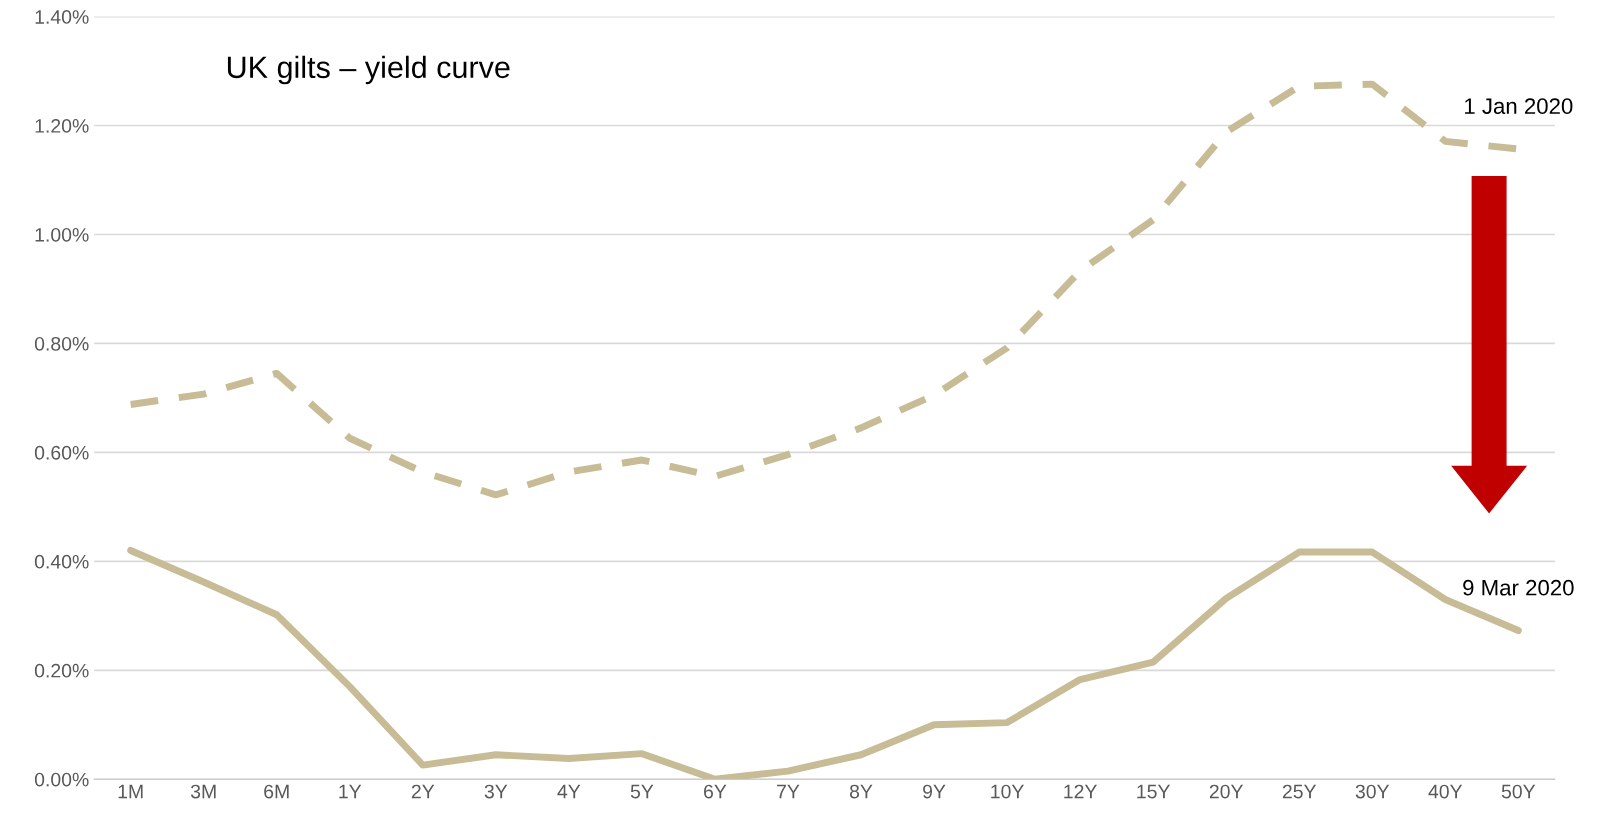 This screenshot has width=1623, height=829. Describe the element at coordinates (276, 791) in the screenshot. I see `x-tick-label: 6M` at that location.